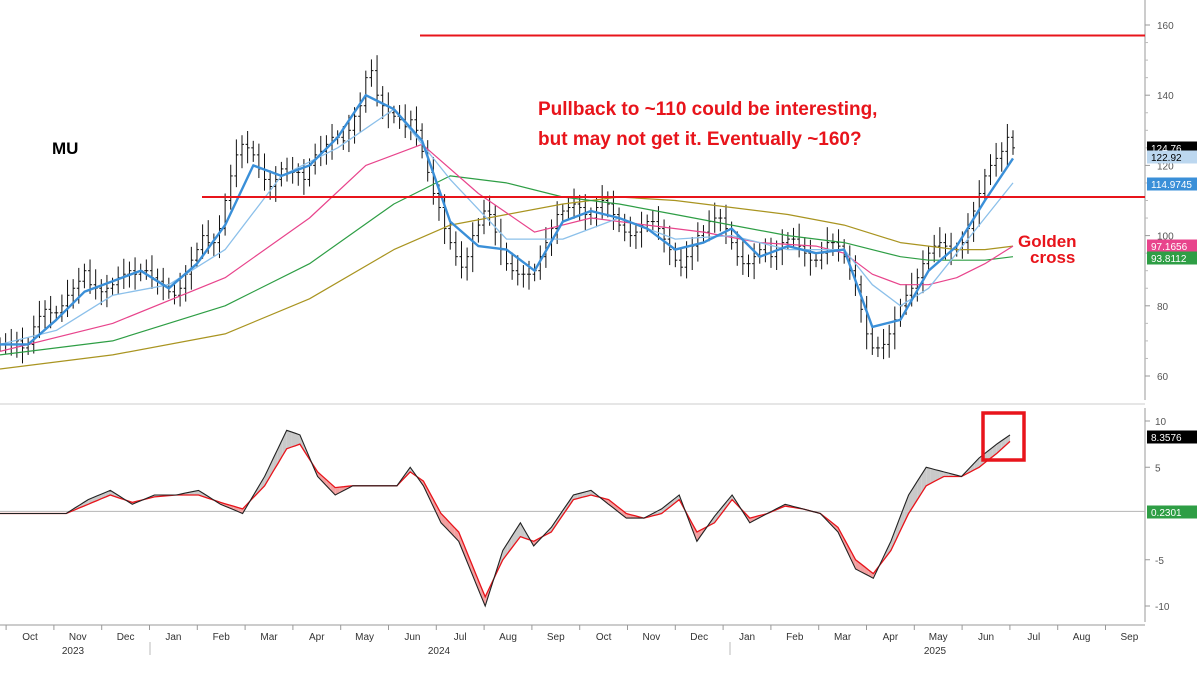  I want to click on year-label: 2023, so click(73, 651).